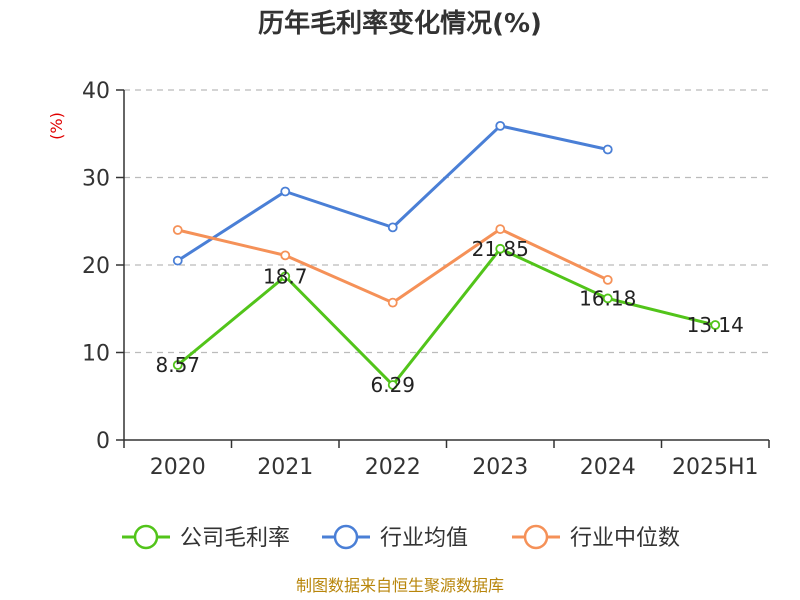  What do you see at coordinates (715, 467) in the screenshot?
I see `x-tick-label: 2025H1` at bounding box center [715, 467].